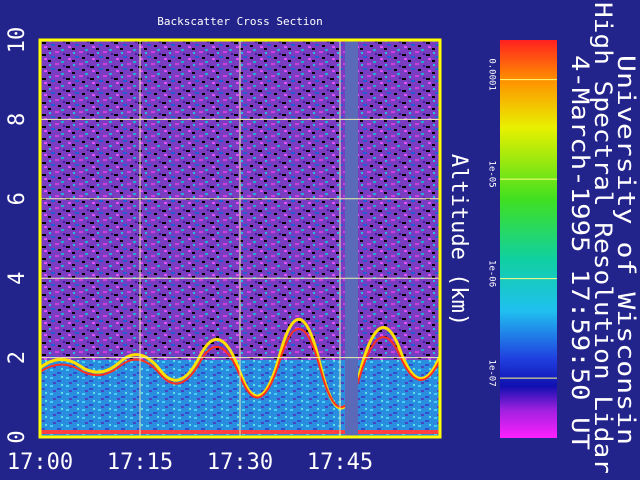 Image resolution: width=640 pixels, height=480 pixels. What do you see at coordinates (17, 436) in the screenshot?
I see `y-tick-label: 0` at bounding box center [17, 436].